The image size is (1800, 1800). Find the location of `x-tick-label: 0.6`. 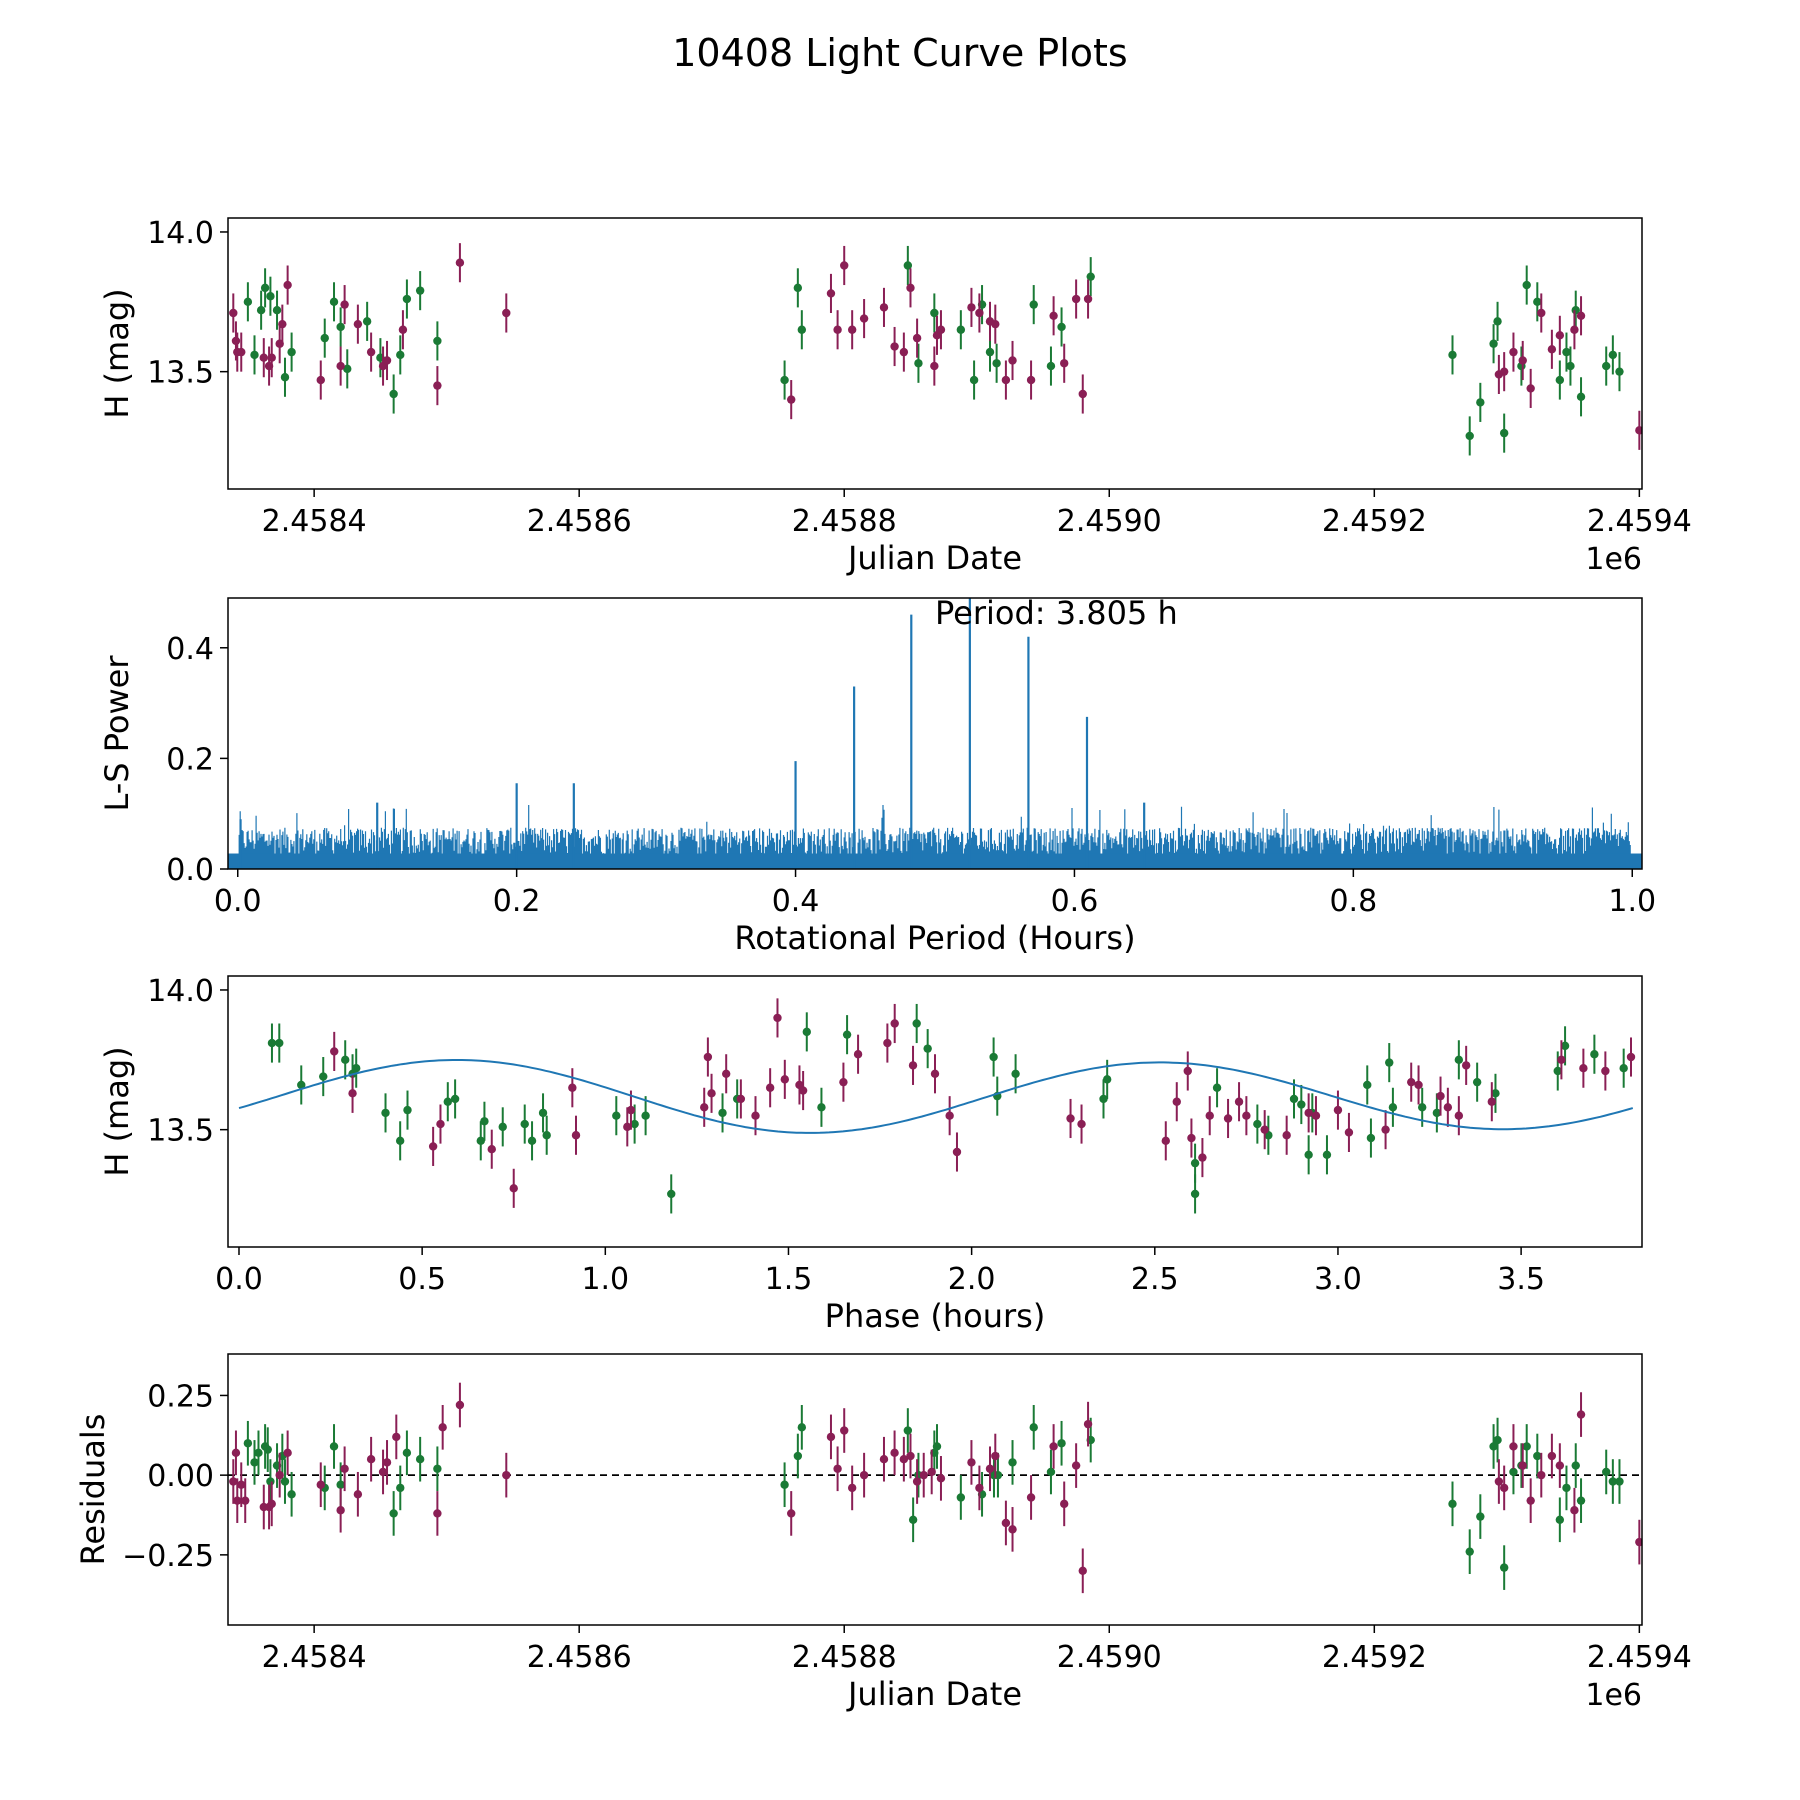

x-tick-label: 0.6 is located at coordinates (1075, 901).